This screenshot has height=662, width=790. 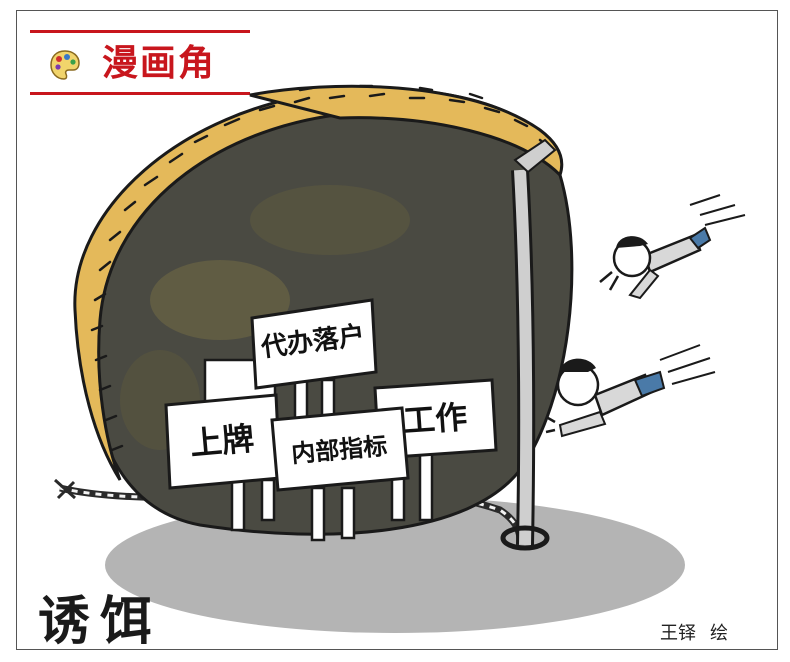 I want to click on flying-man-upper, so click(x=672, y=247).